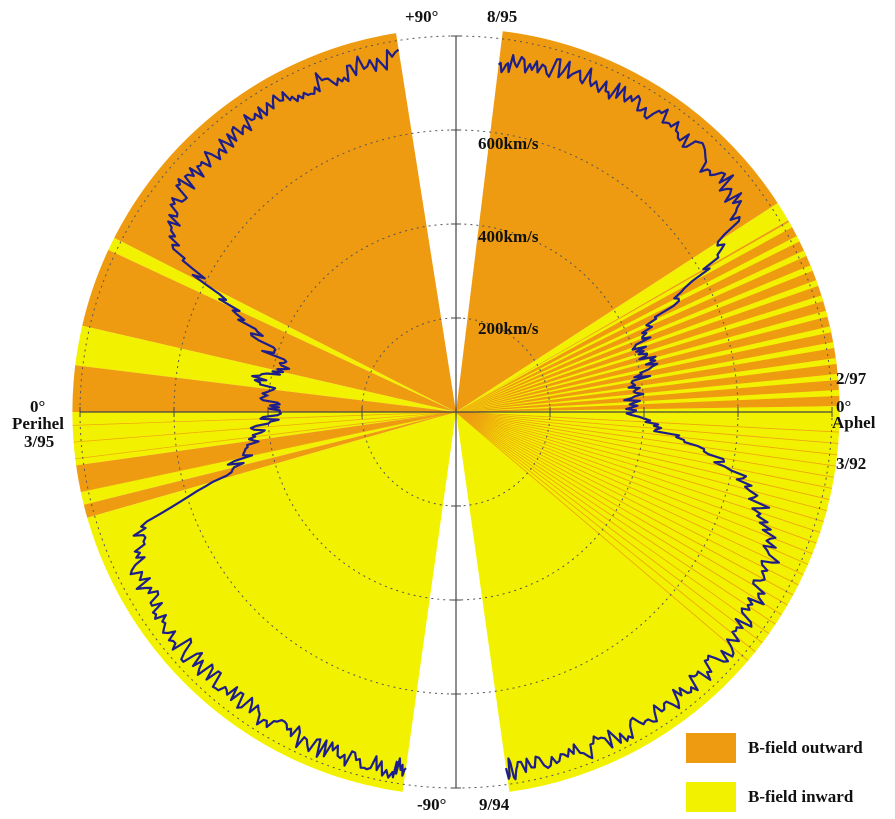  What do you see at coordinates (39, 441) in the screenshot?
I see `left-date-label: 3/95` at bounding box center [39, 441].